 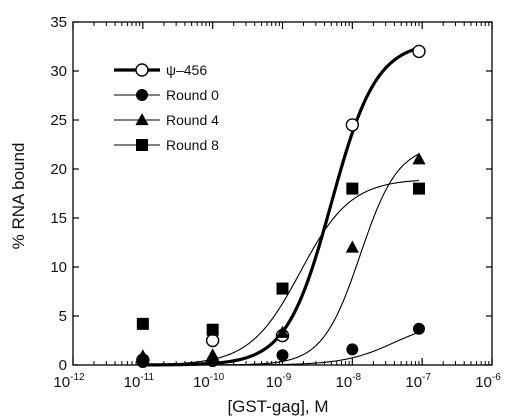 I want to click on y-tick-label: 10, so click(x=58, y=267).